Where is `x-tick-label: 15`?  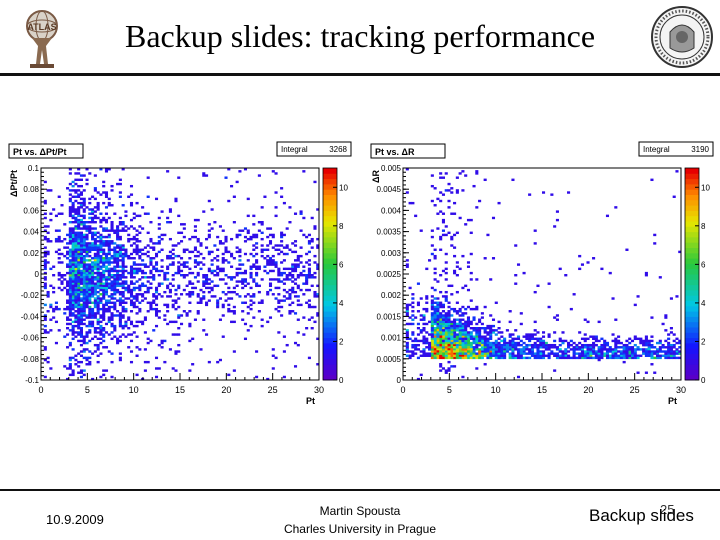 x-tick-label: 15 is located at coordinates (180, 390).